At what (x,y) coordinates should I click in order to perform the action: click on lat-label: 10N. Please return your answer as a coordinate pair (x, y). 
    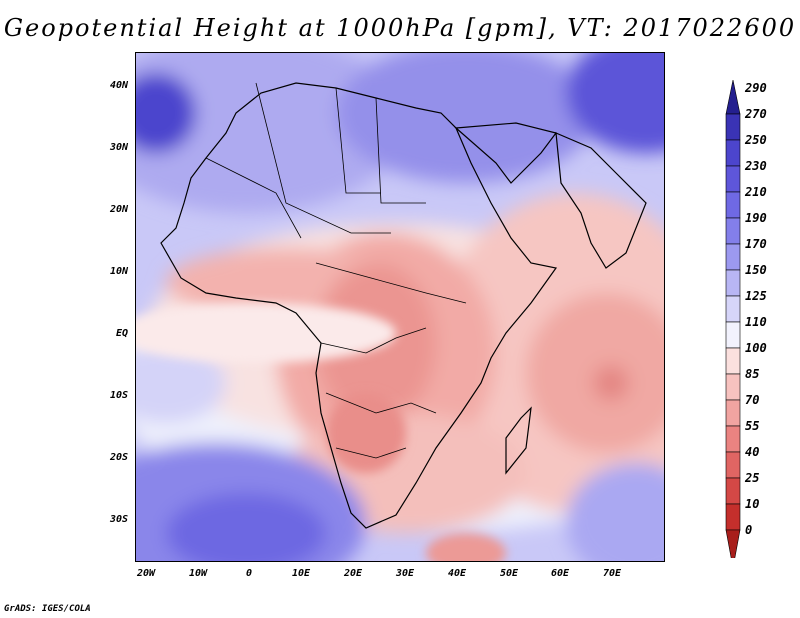
    Looking at the image, I should click on (118, 271).